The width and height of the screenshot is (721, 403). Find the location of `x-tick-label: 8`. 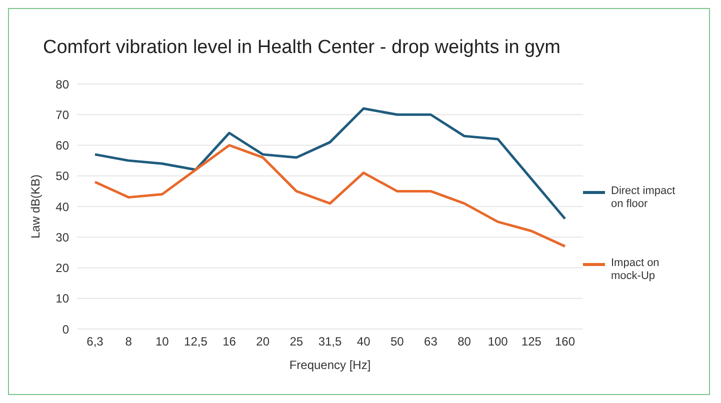

x-tick-label: 8 is located at coordinates (128, 341).